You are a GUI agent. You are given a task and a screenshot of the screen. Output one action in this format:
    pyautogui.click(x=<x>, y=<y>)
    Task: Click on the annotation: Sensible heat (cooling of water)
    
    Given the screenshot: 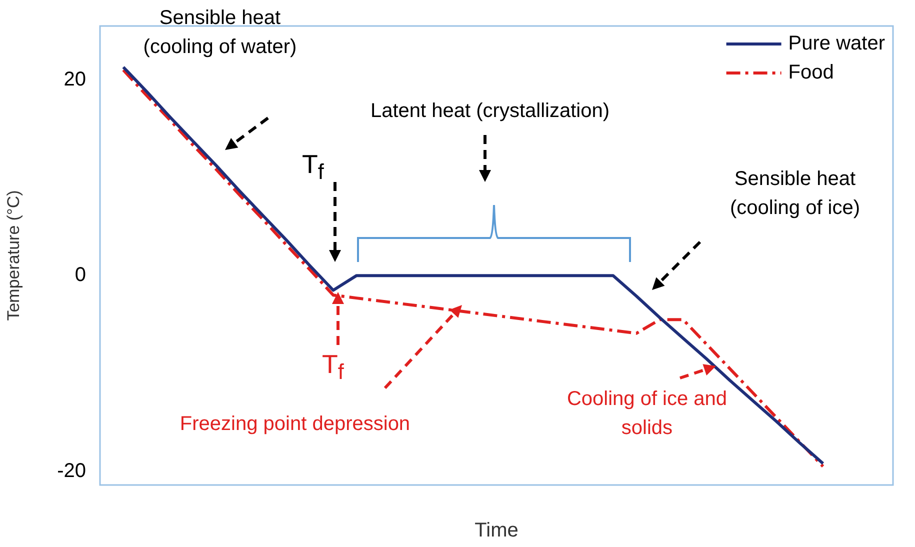 What is the action you would take?
    pyautogui.click(x=220, y=33)
    